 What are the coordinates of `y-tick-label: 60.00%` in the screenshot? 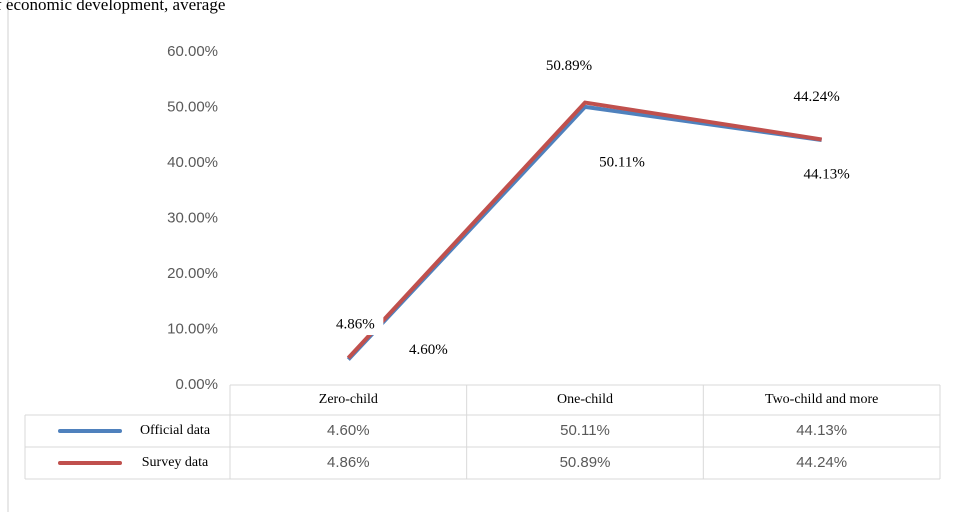 It's located at (192, 51).